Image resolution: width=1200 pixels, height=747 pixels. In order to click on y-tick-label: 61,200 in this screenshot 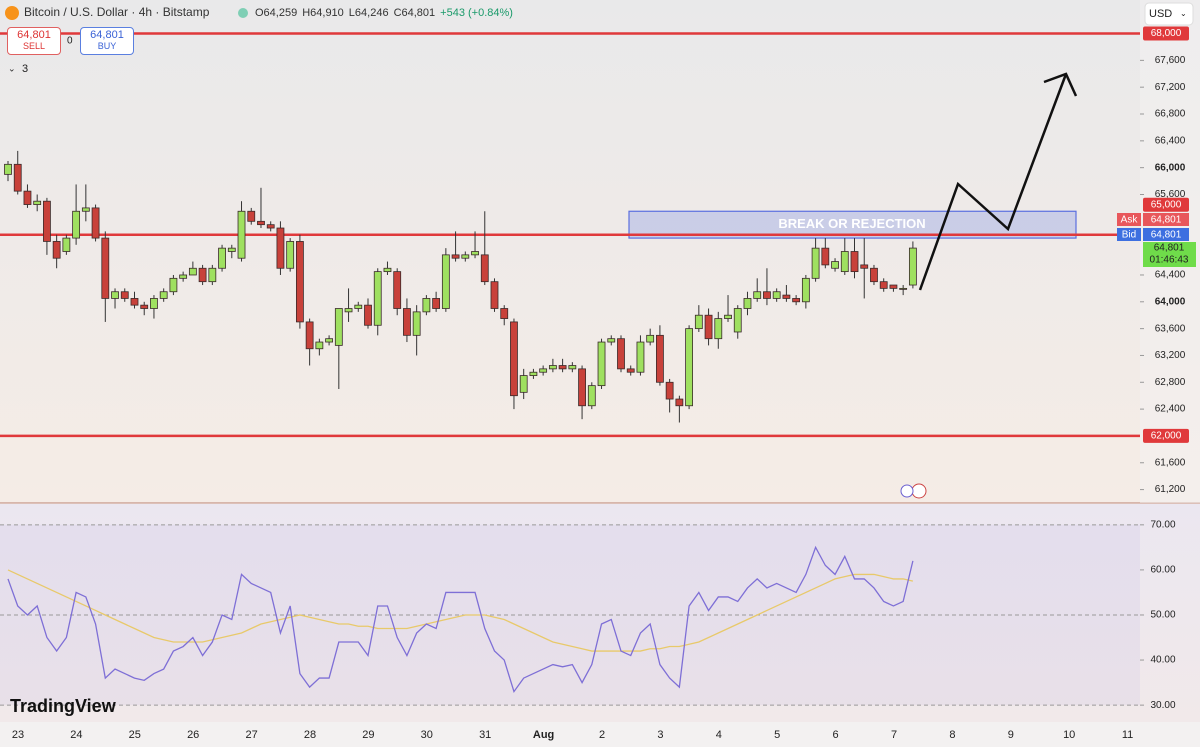, I will do `click(1170, 489)`.